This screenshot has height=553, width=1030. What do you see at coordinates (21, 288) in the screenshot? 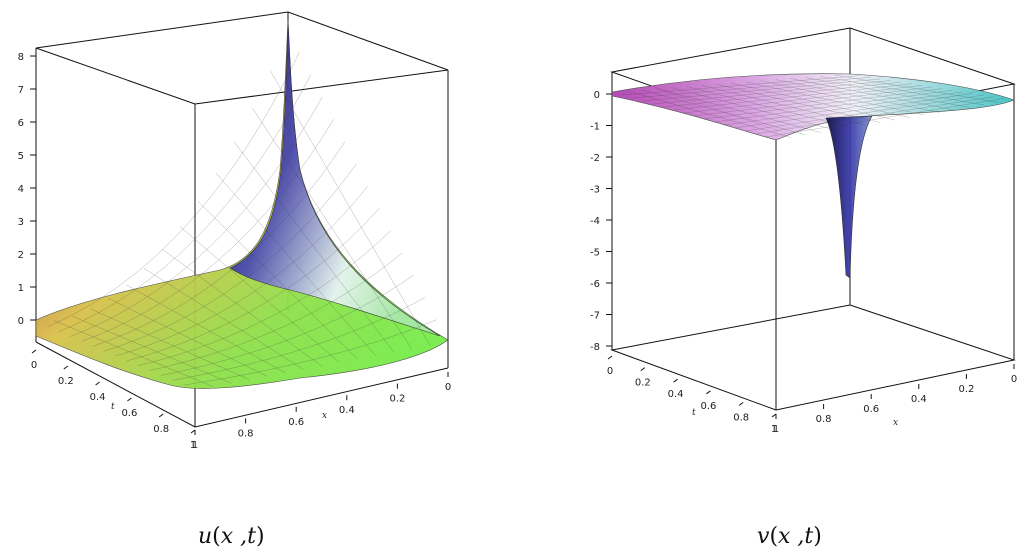
I see `u-z-tick-label: 1` at bounding box center [21, 288].